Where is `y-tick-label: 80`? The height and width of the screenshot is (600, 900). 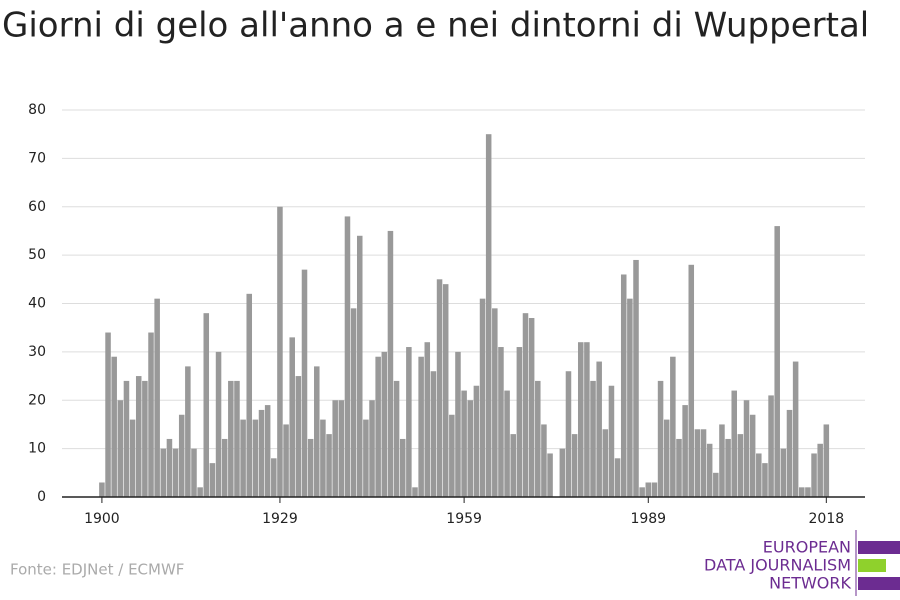
y-tick-label: 80 is located at coordinates (37, 110).